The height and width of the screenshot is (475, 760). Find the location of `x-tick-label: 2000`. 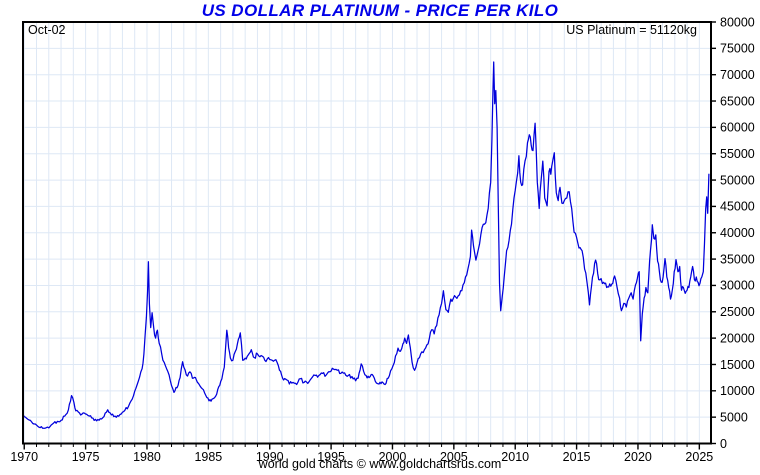

x-tick-label: 2000 is located at coordinates (393, 457).